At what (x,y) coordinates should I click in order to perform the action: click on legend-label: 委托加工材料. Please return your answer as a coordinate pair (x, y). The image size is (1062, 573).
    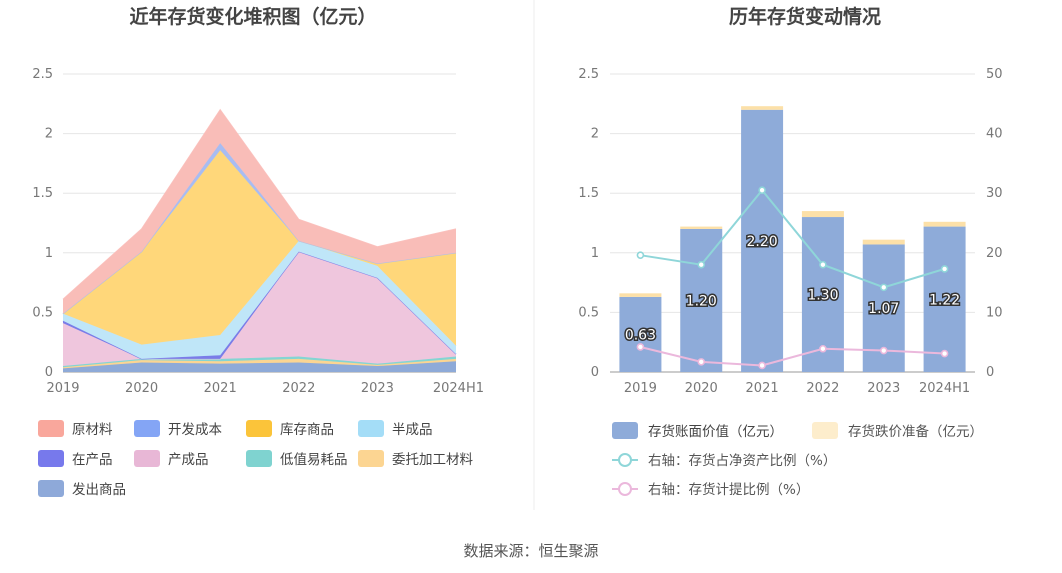
    Looking at the image, I should click on (432, 460).